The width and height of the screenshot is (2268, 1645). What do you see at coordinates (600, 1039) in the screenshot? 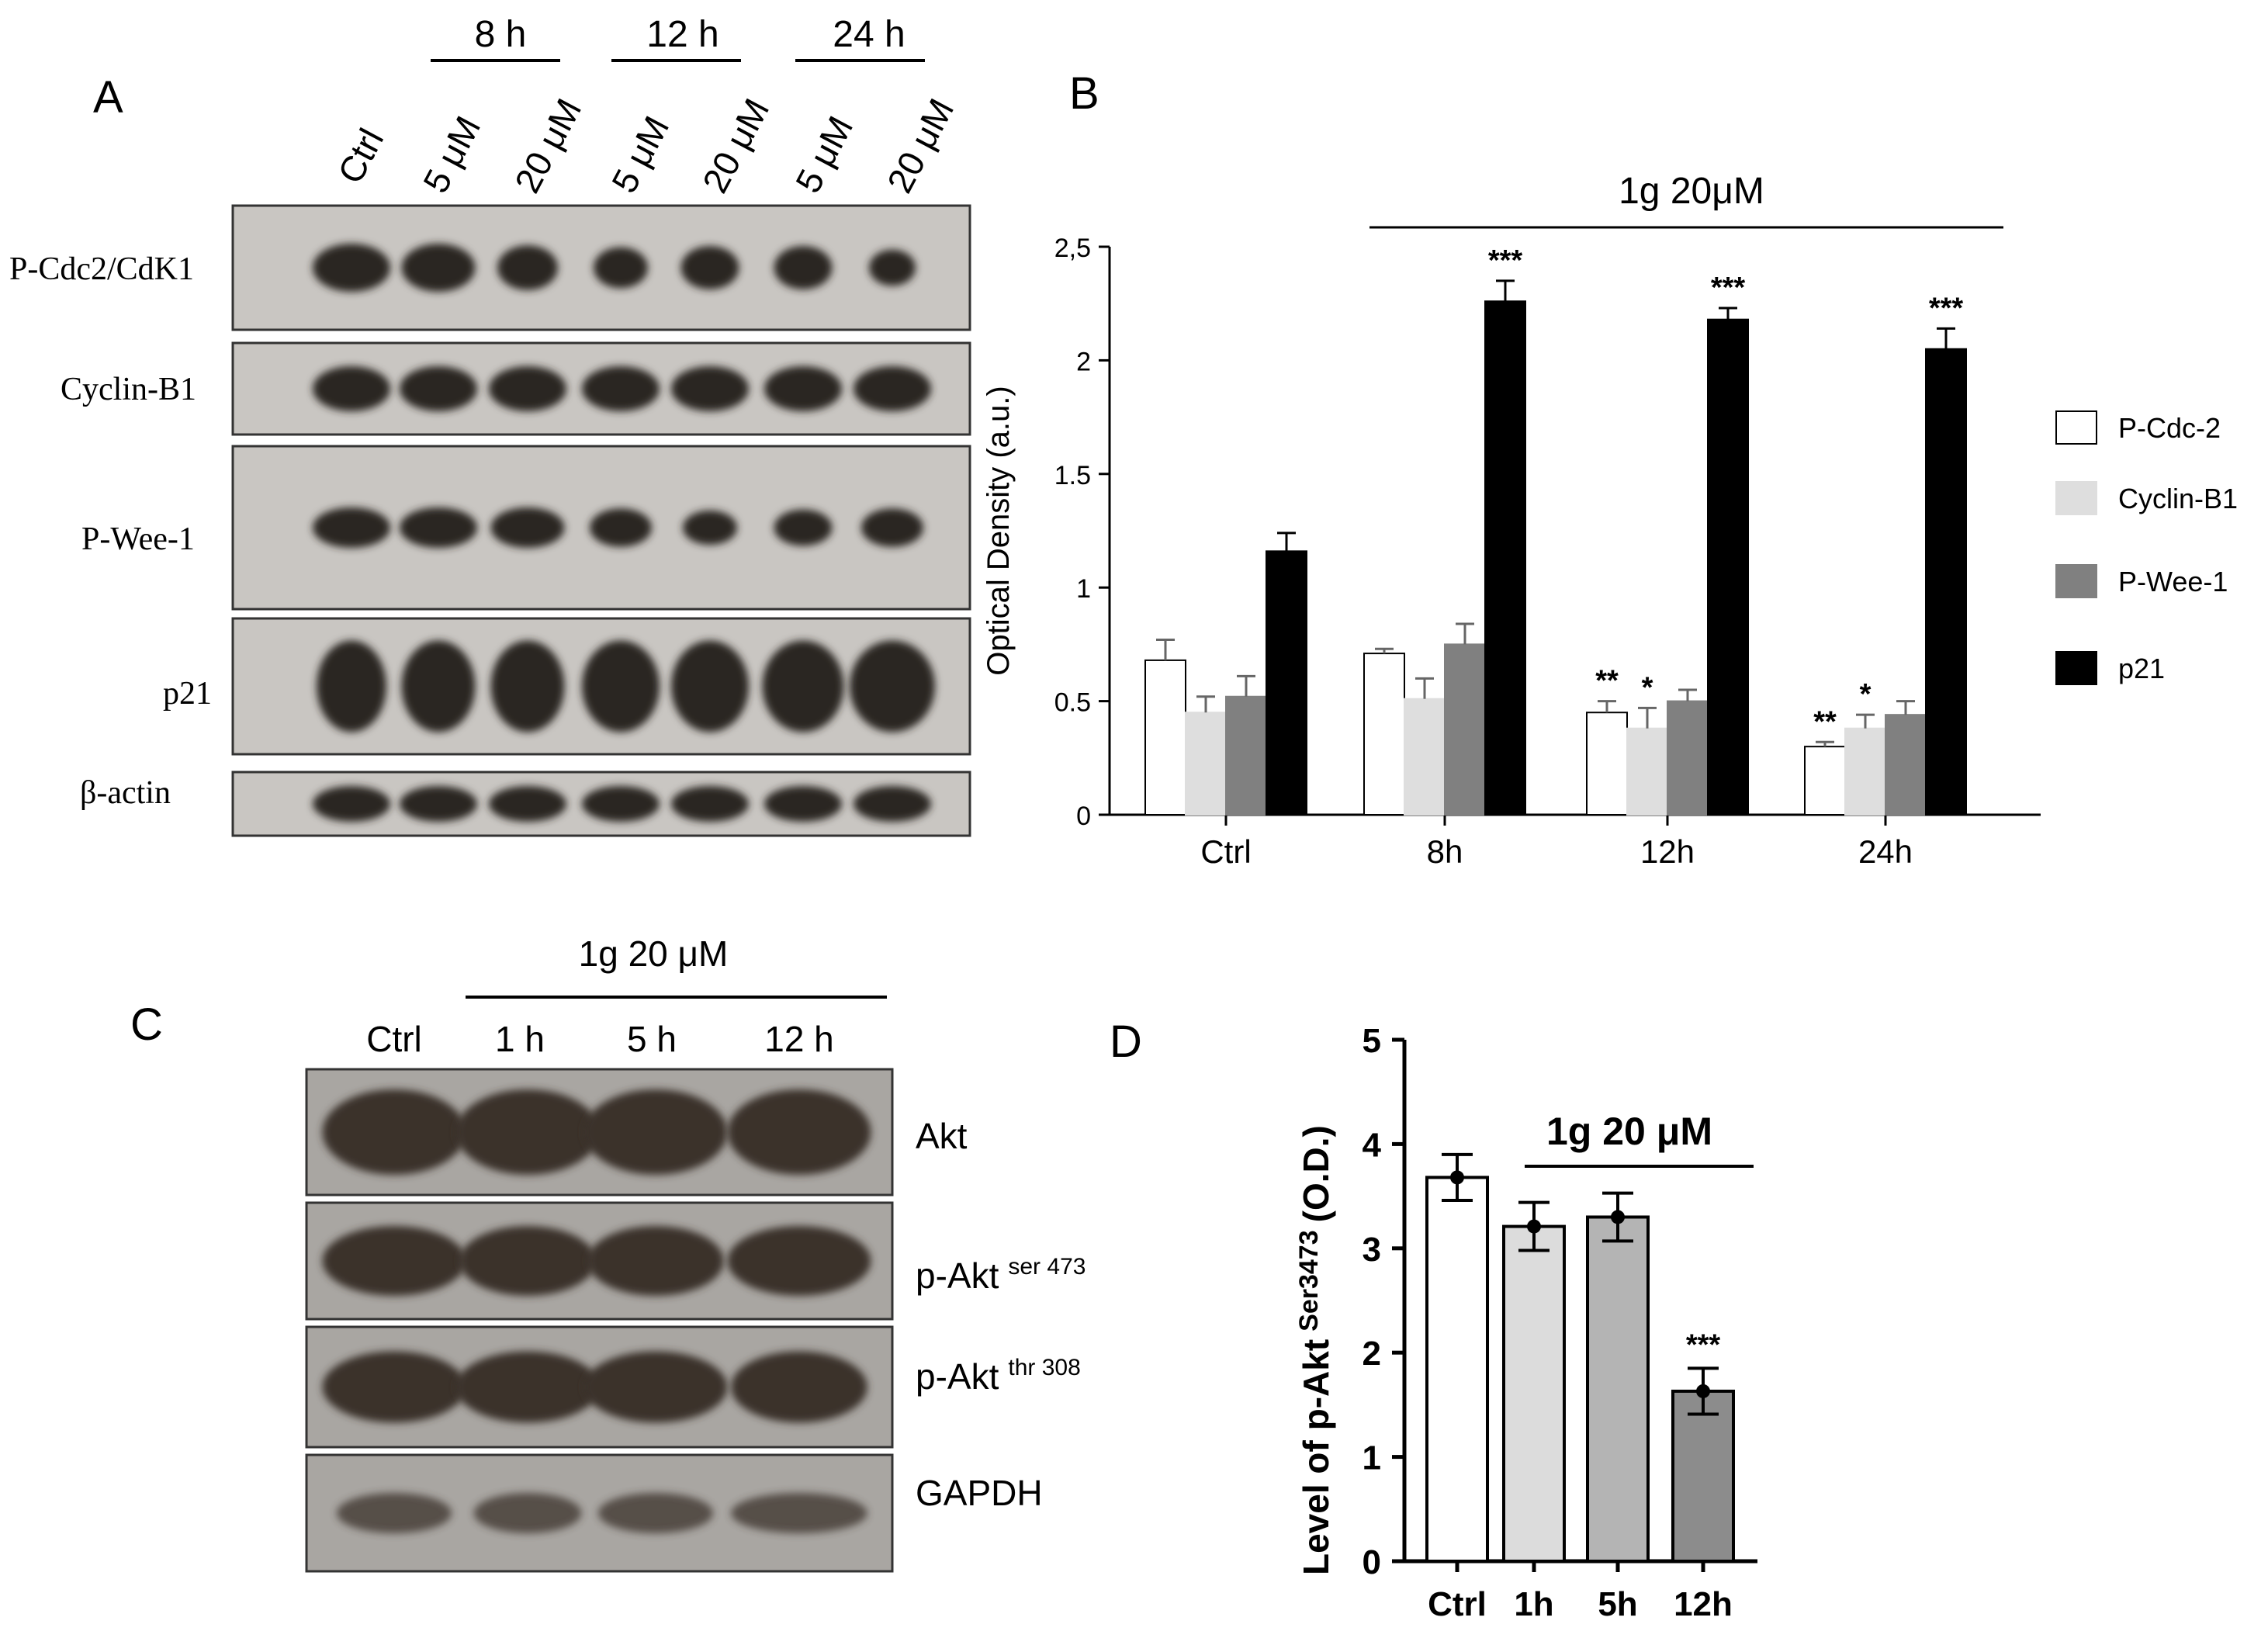
I see `panel-c-lane-labels: Ctrl 1 h 5 h 12 h` at bounding box center [600, 1039].